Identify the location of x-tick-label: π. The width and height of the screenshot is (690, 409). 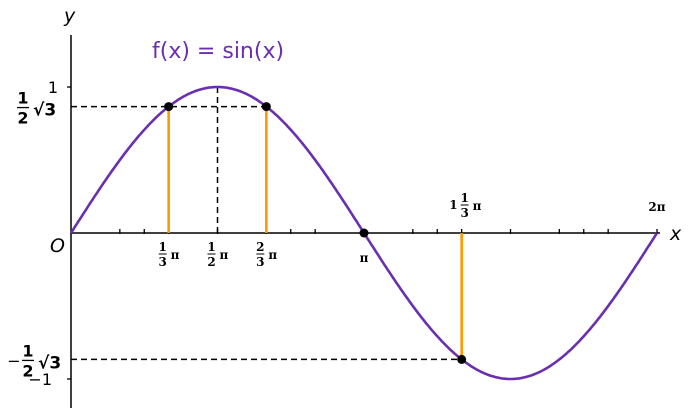
(364, 258).